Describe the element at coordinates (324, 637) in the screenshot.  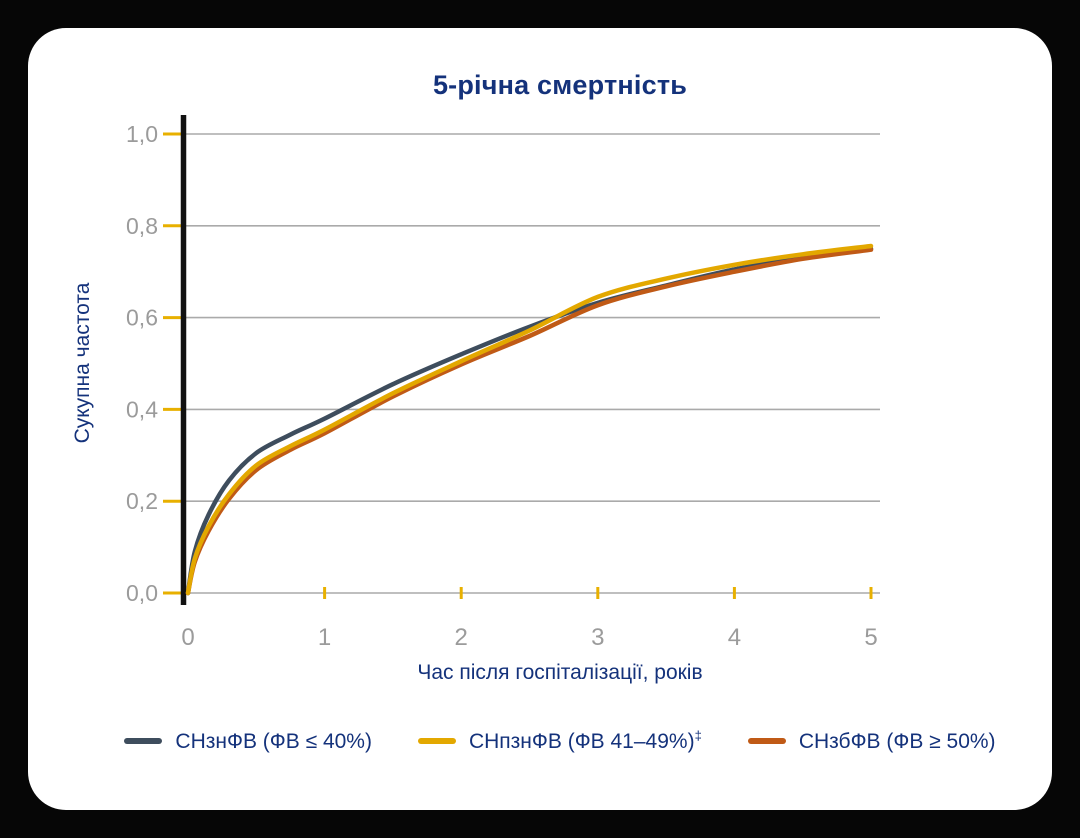
I see `x-tick-label: 1` at that location.